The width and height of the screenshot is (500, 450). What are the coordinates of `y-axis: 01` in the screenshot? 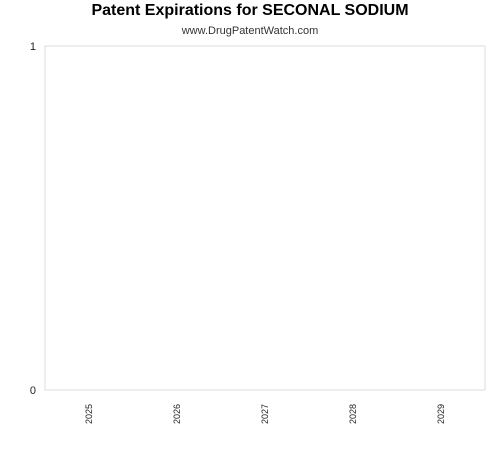 It's located at (33, 219).